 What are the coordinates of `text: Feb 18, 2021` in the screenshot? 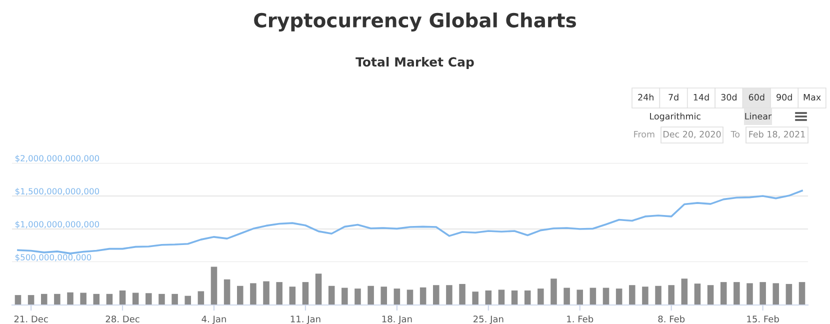 It's located at (777, 134).